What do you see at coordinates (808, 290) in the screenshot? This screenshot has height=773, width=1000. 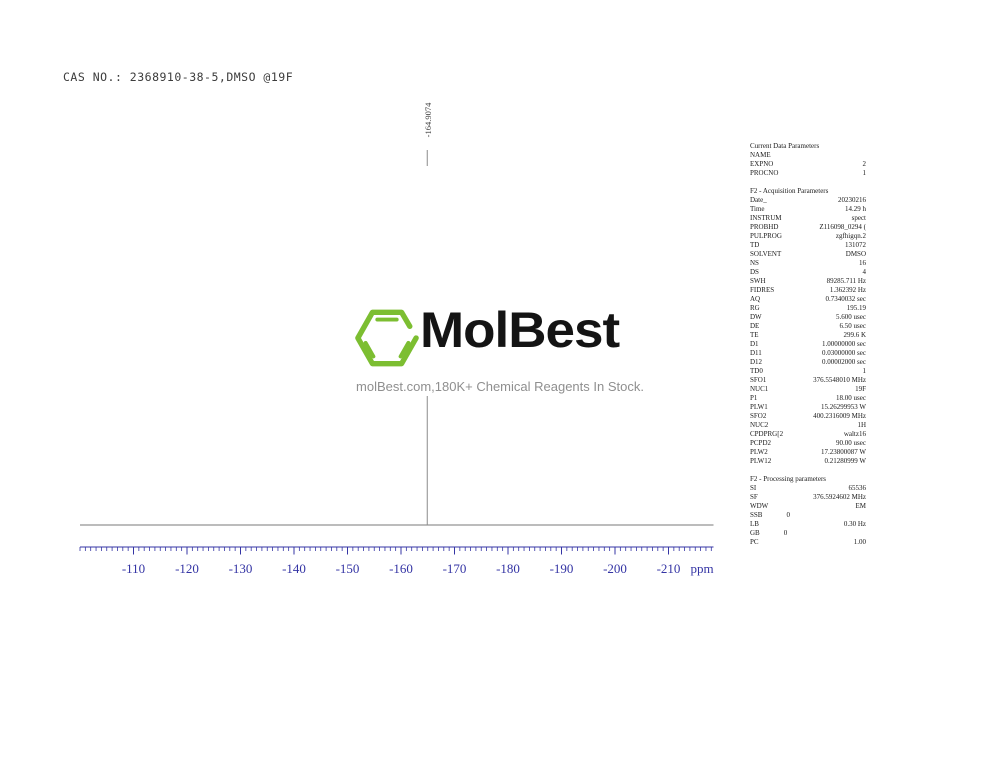 I see `param-row: FIDRES 1.362392 Hz` at bounding box center [808, 290].